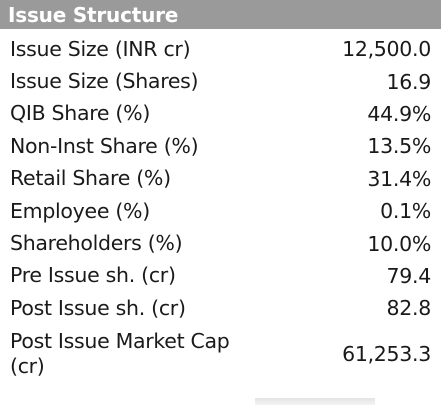  I want to click on row-value-post-issue-market-cap: 61,253.3, so click(386, 353).